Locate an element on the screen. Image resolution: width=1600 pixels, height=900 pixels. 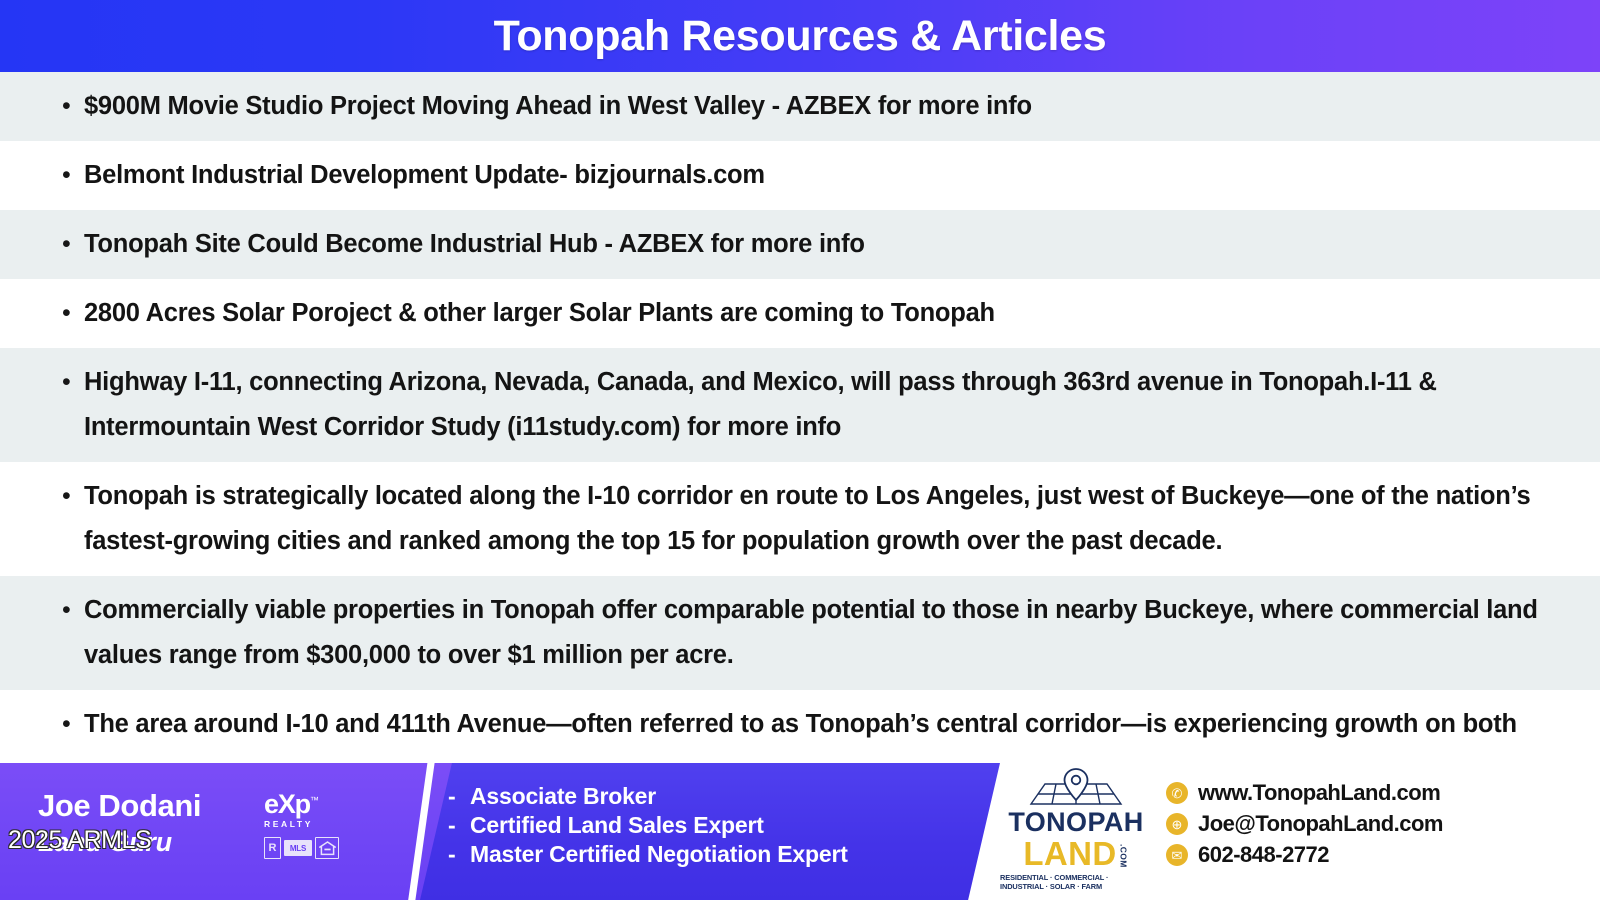
footer-band-left is located at coordinates (240, 831).